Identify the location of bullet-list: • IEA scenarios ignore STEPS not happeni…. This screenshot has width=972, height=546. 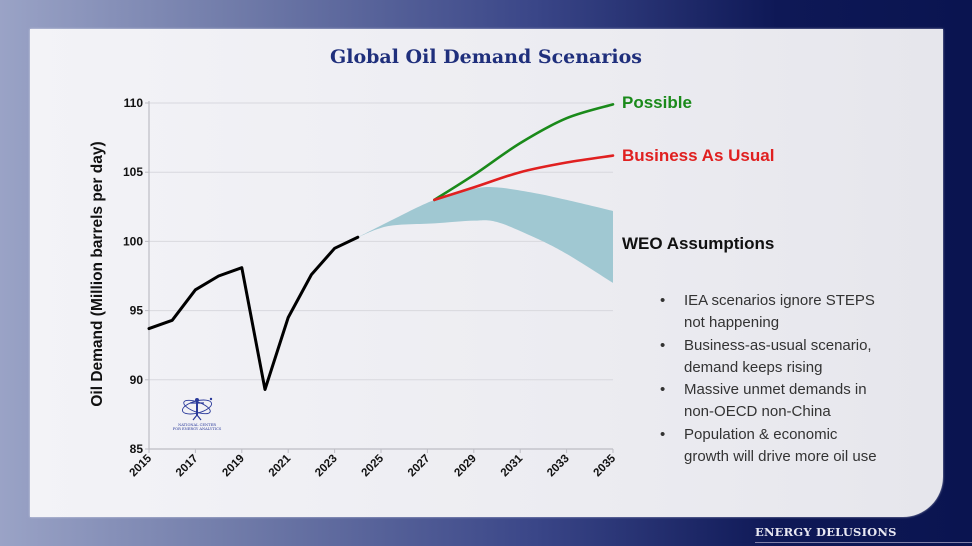
(805, 379).